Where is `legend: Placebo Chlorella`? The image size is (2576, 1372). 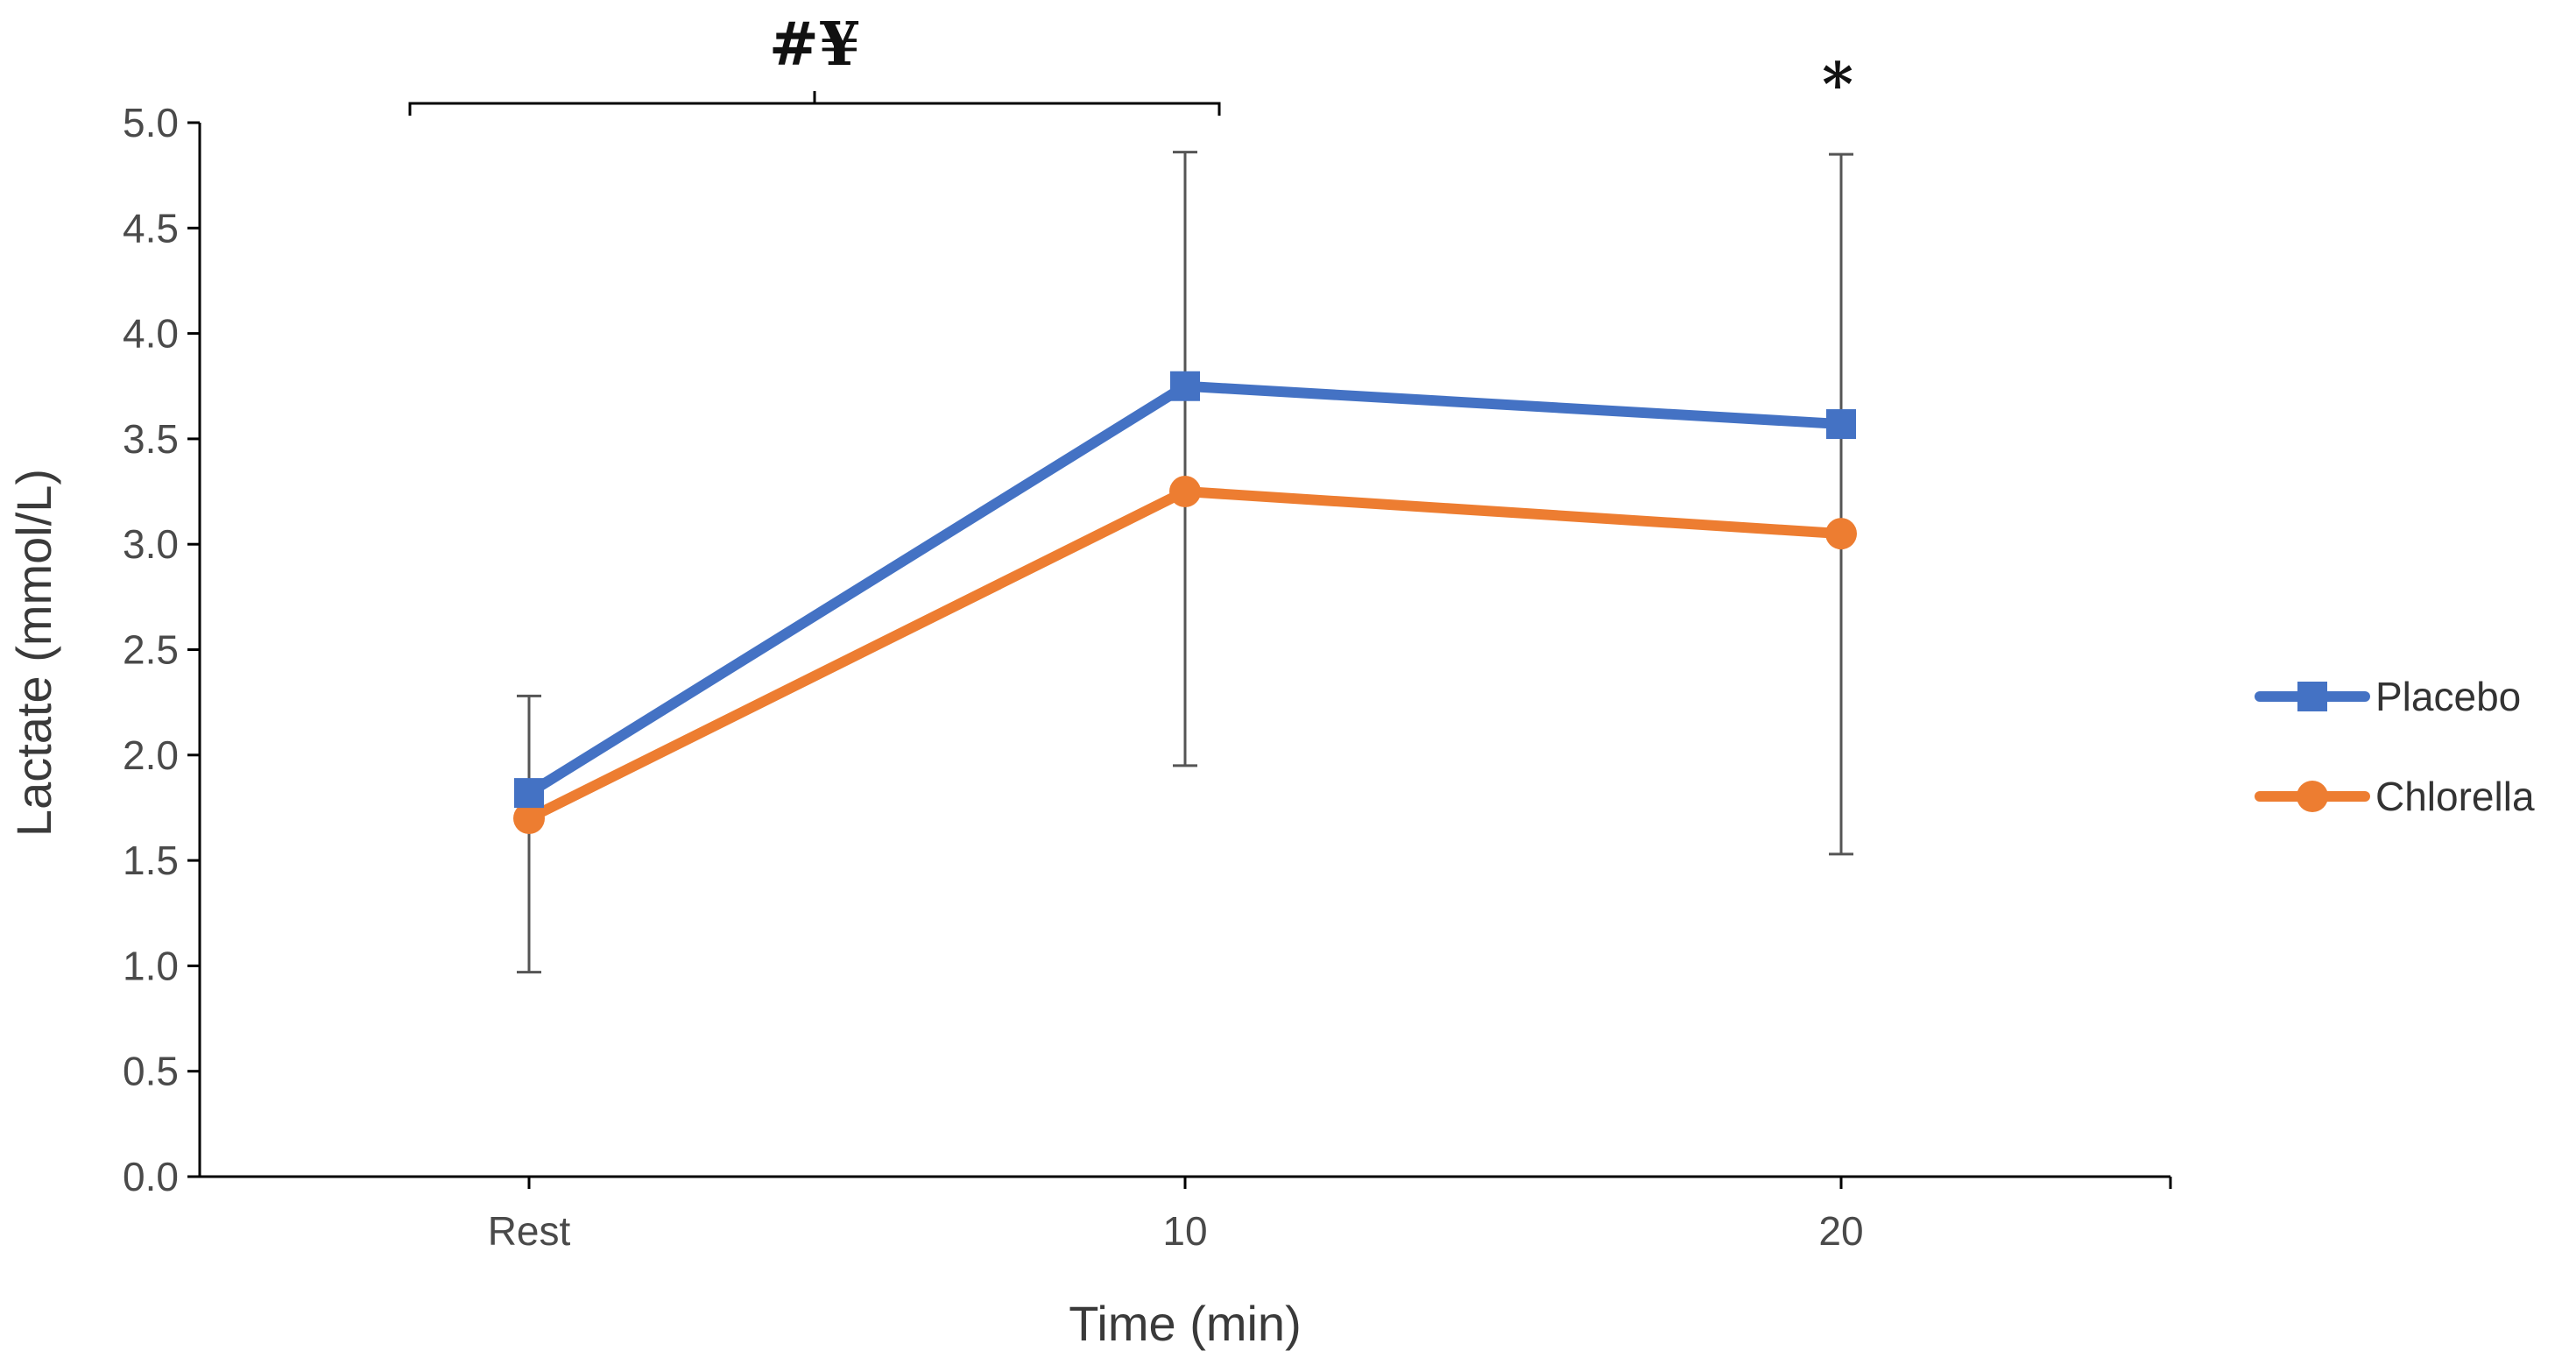
legend: Placebo Chlorella is located at coordinates (2395, 747).